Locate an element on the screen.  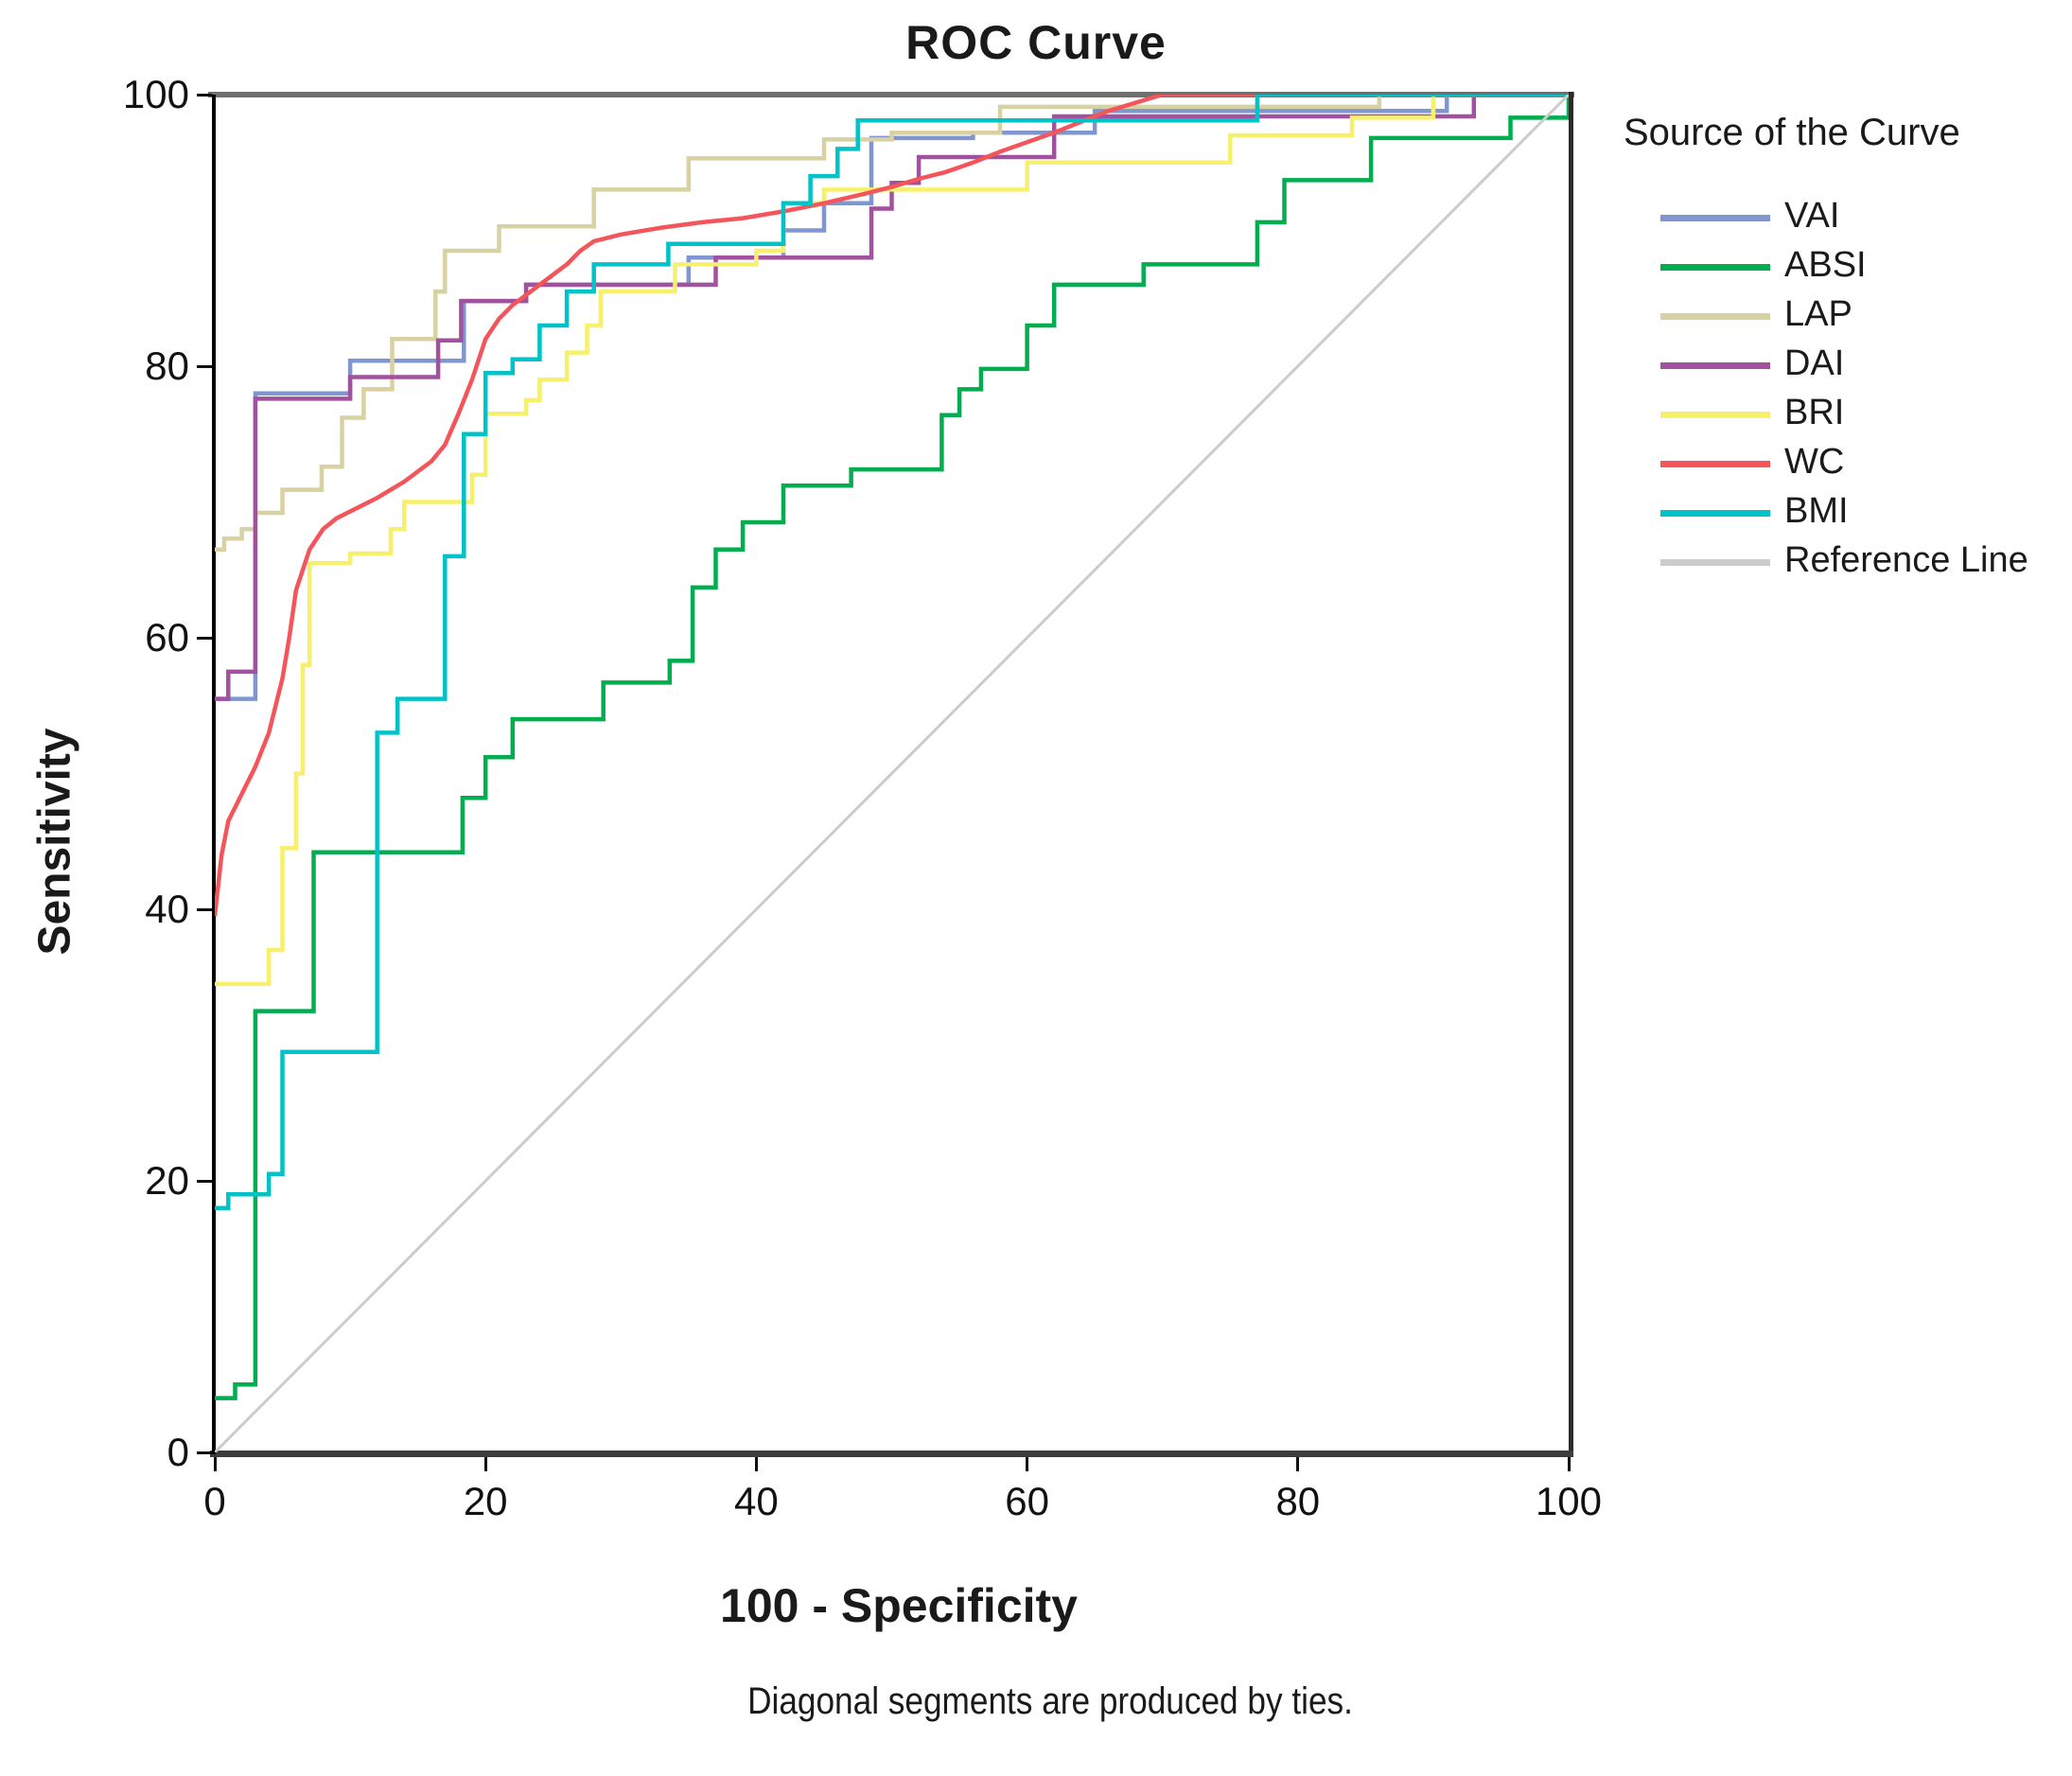
x-tick-label: 60 is located at coordinates (1027, 1501).